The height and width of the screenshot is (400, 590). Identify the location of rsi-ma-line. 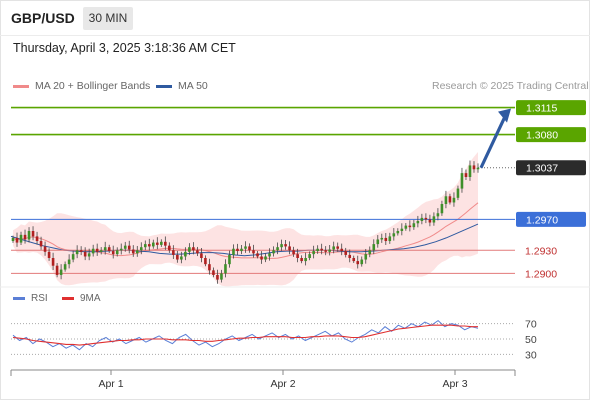
(245, 335).